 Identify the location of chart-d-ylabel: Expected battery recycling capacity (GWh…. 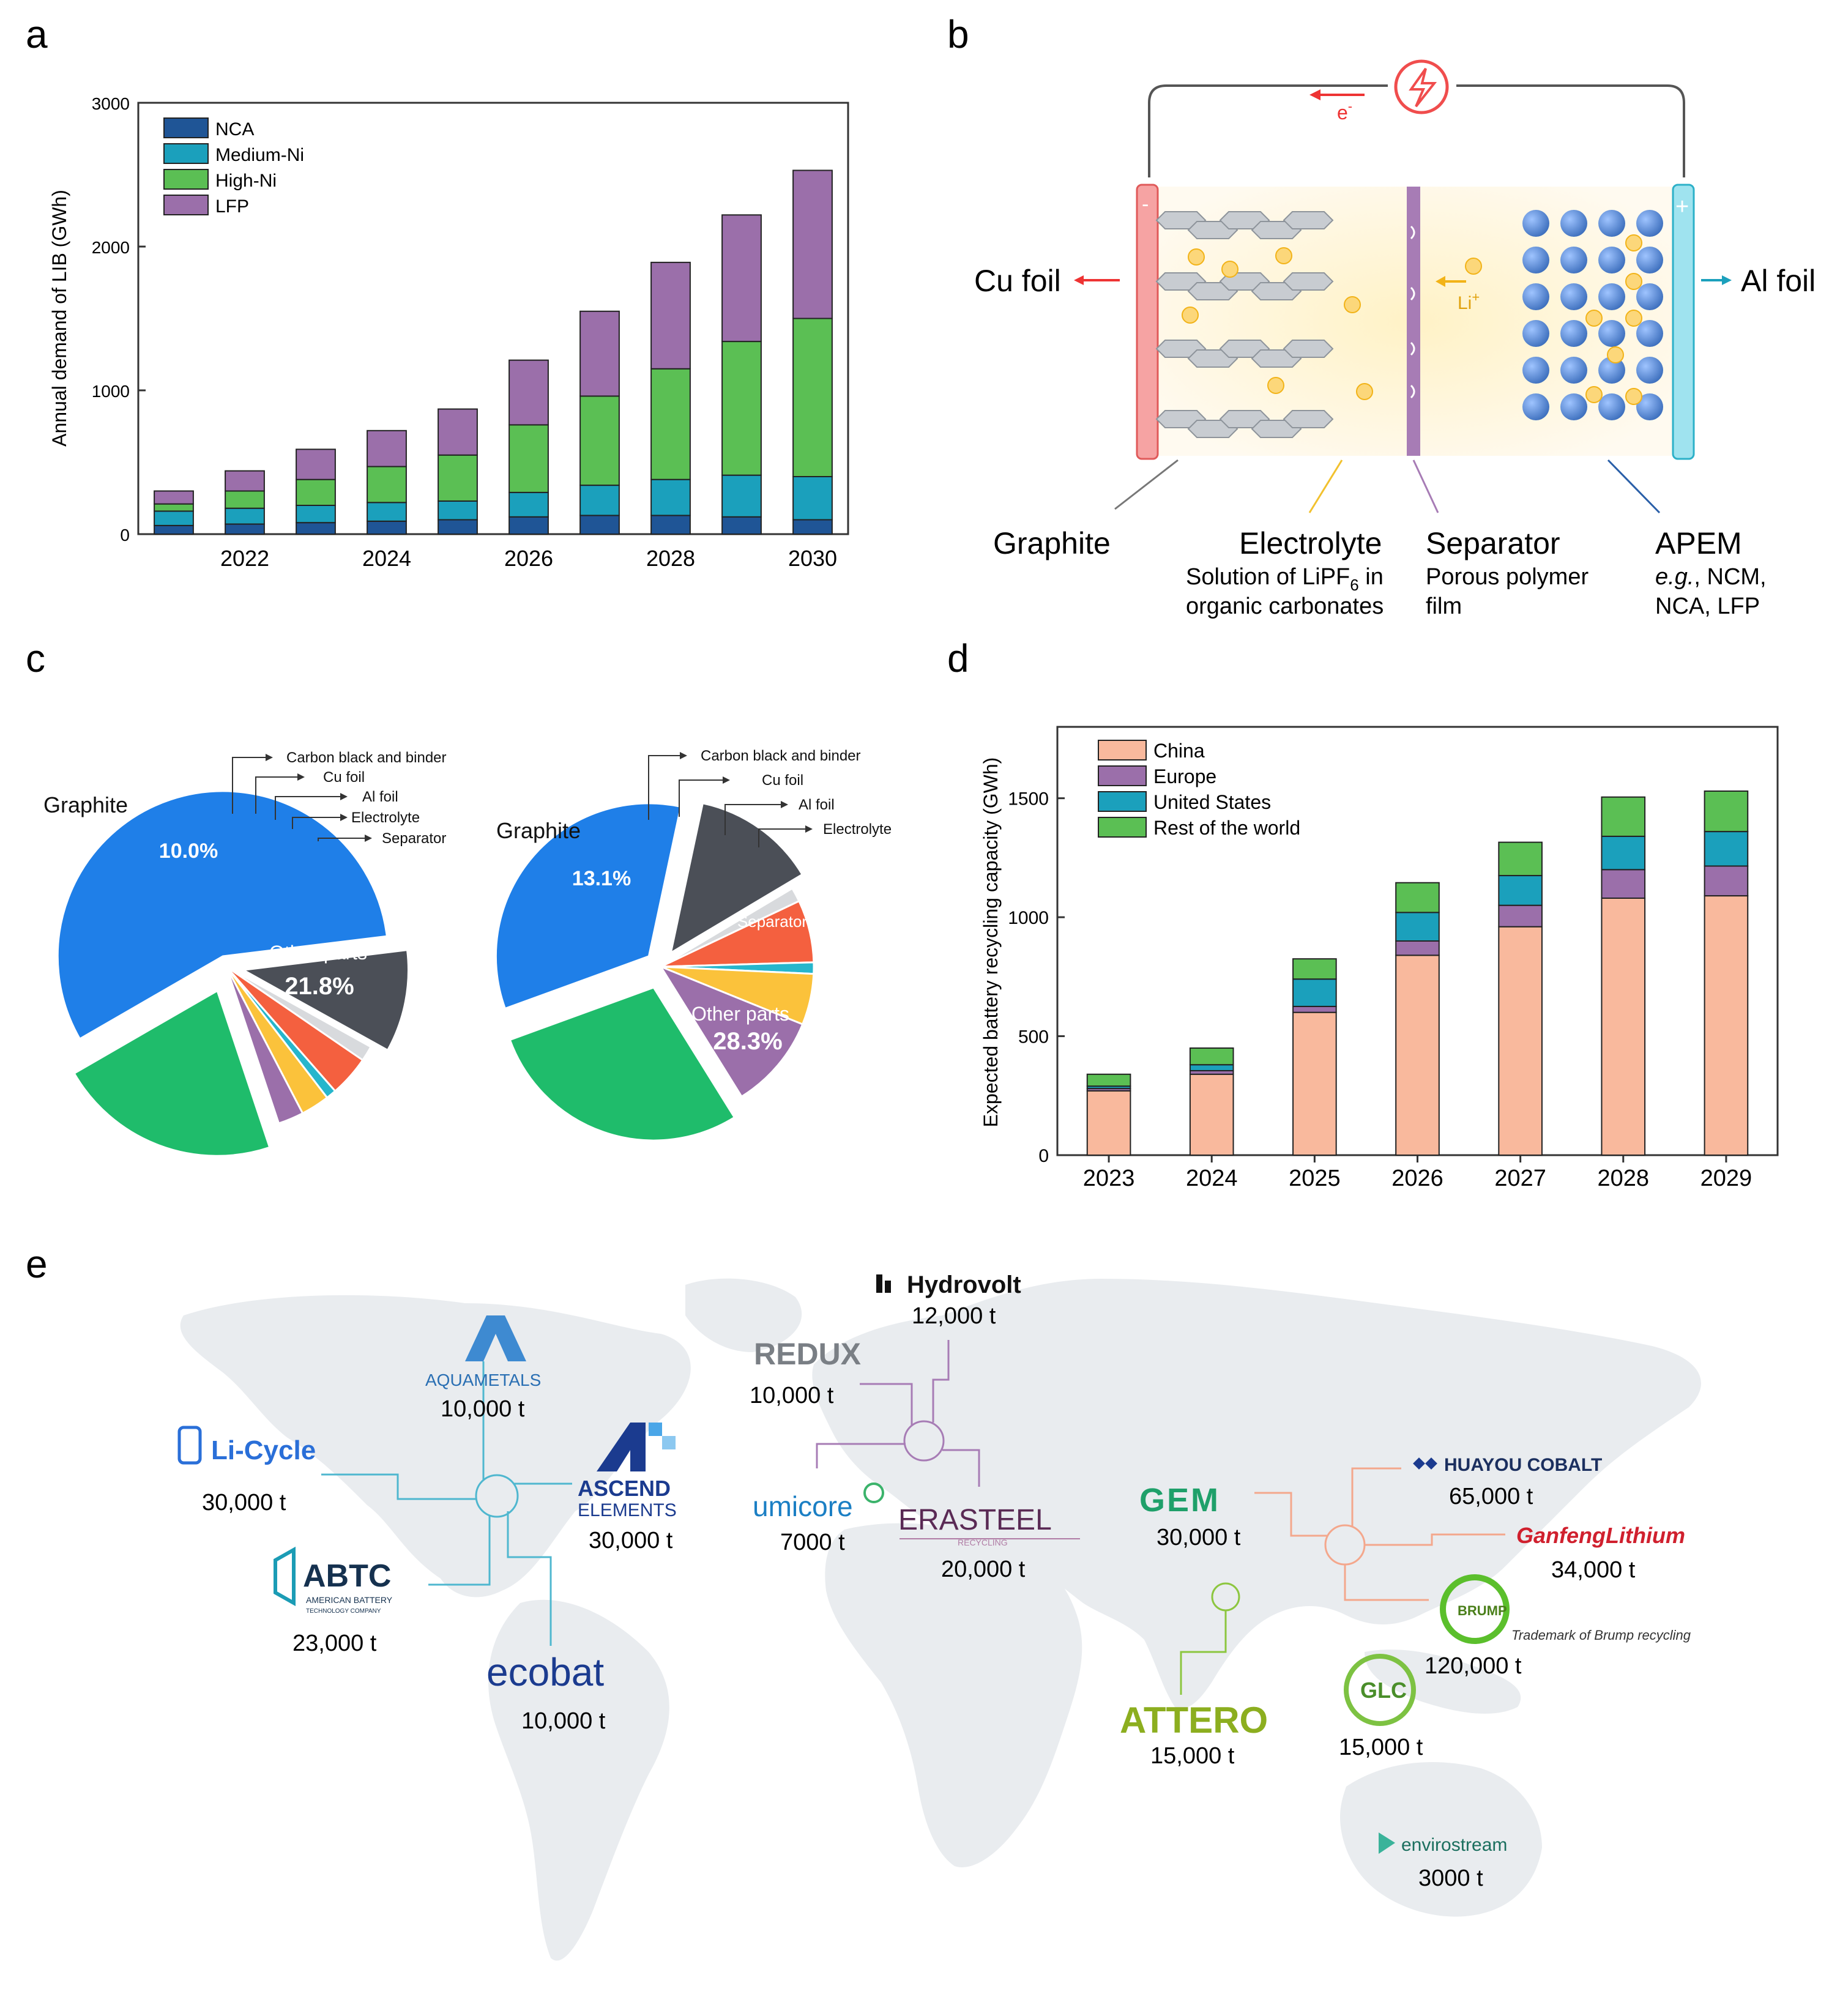
(991, 943).